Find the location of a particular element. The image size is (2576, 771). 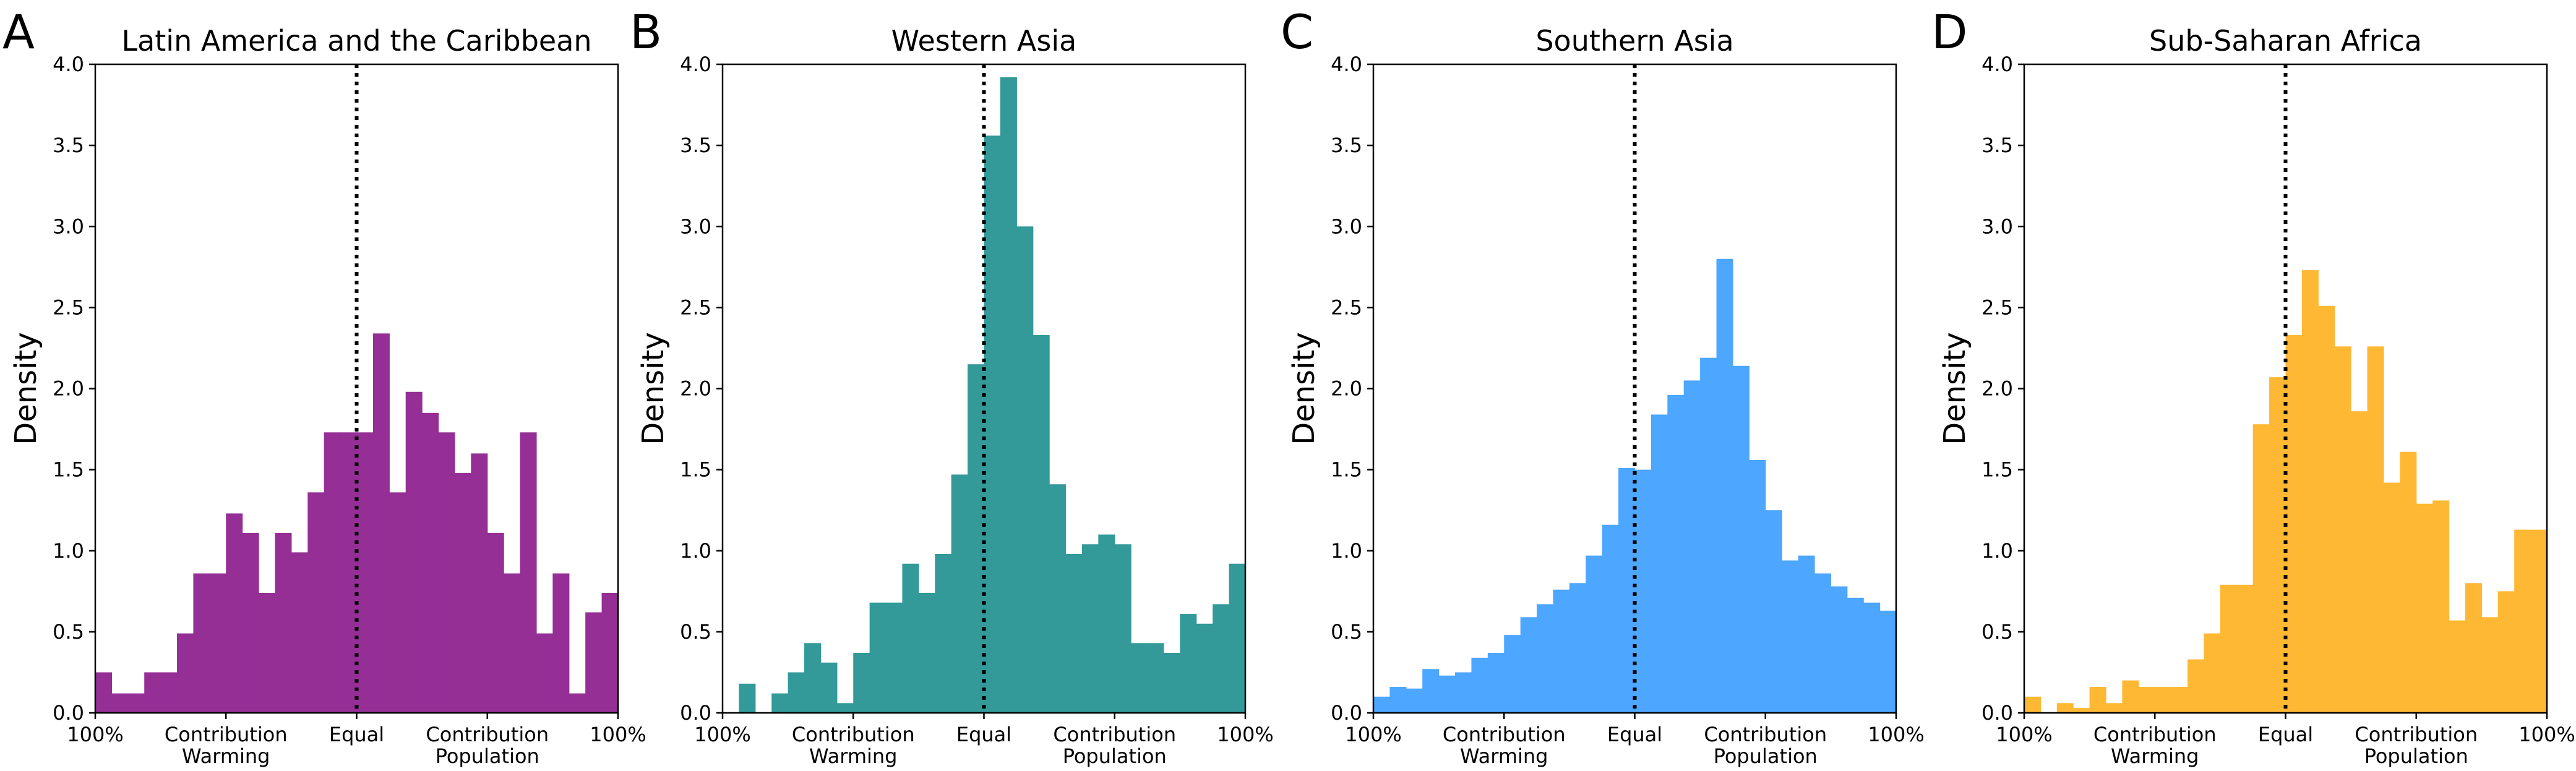

y-tick-label: 1.5 is located at coordinates (1997, 470).